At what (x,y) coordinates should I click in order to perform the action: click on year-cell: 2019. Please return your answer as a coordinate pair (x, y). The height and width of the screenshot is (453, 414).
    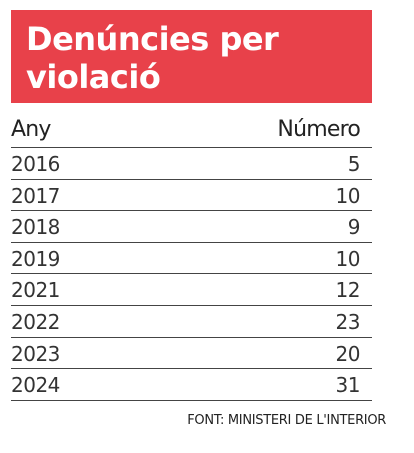
    Looking at the image, I should click on (35, 258).